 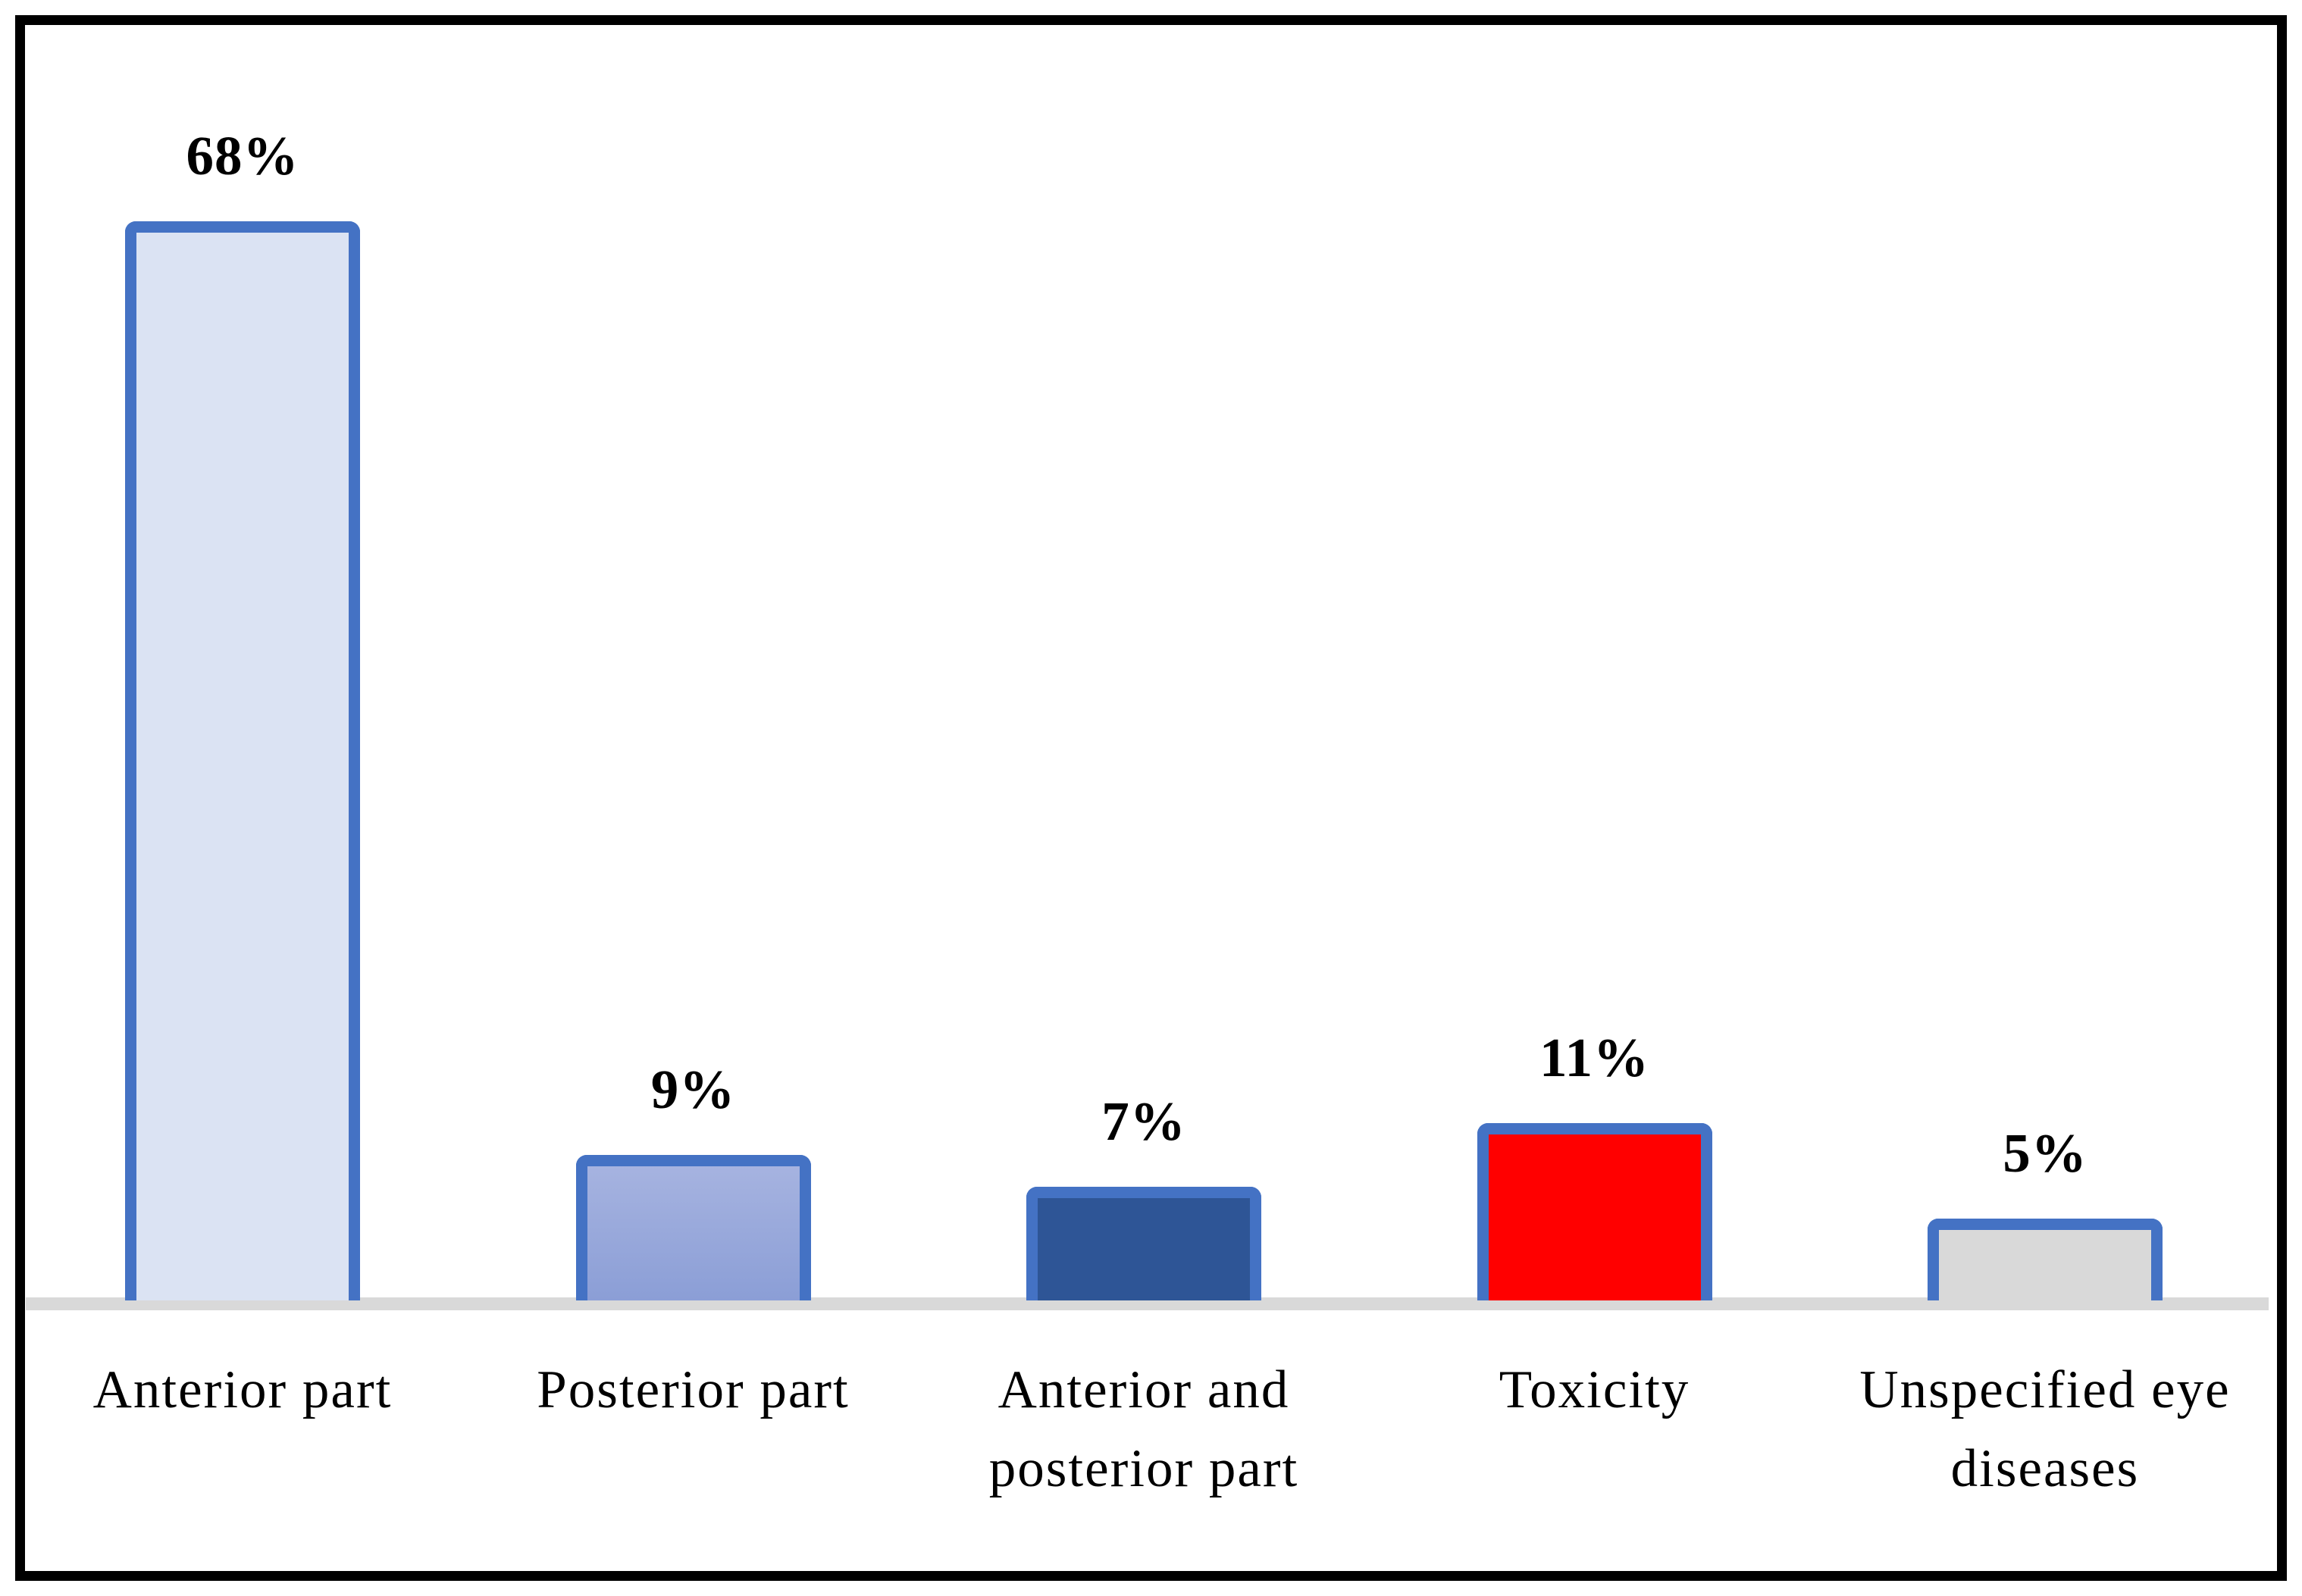 What do you see at coordinates (693, 1389) in the screenshot?
I see `bar-category-label: Posterior part` at bounding box center [693, 1389].